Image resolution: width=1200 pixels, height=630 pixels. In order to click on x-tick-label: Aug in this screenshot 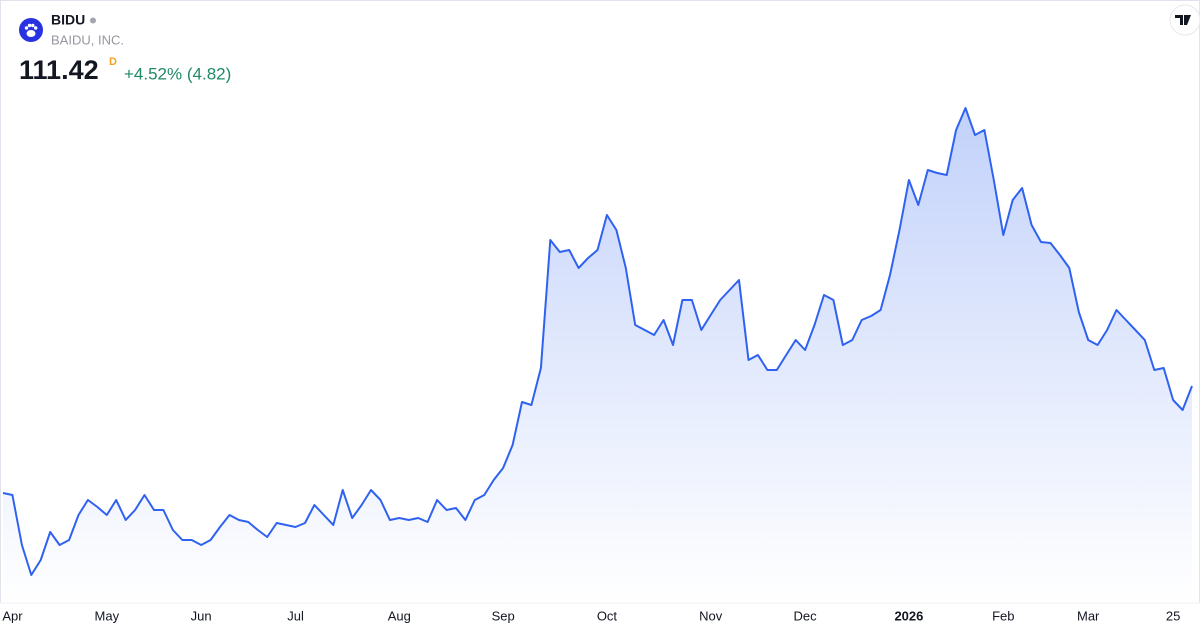, I will do `click(399, 615)`.